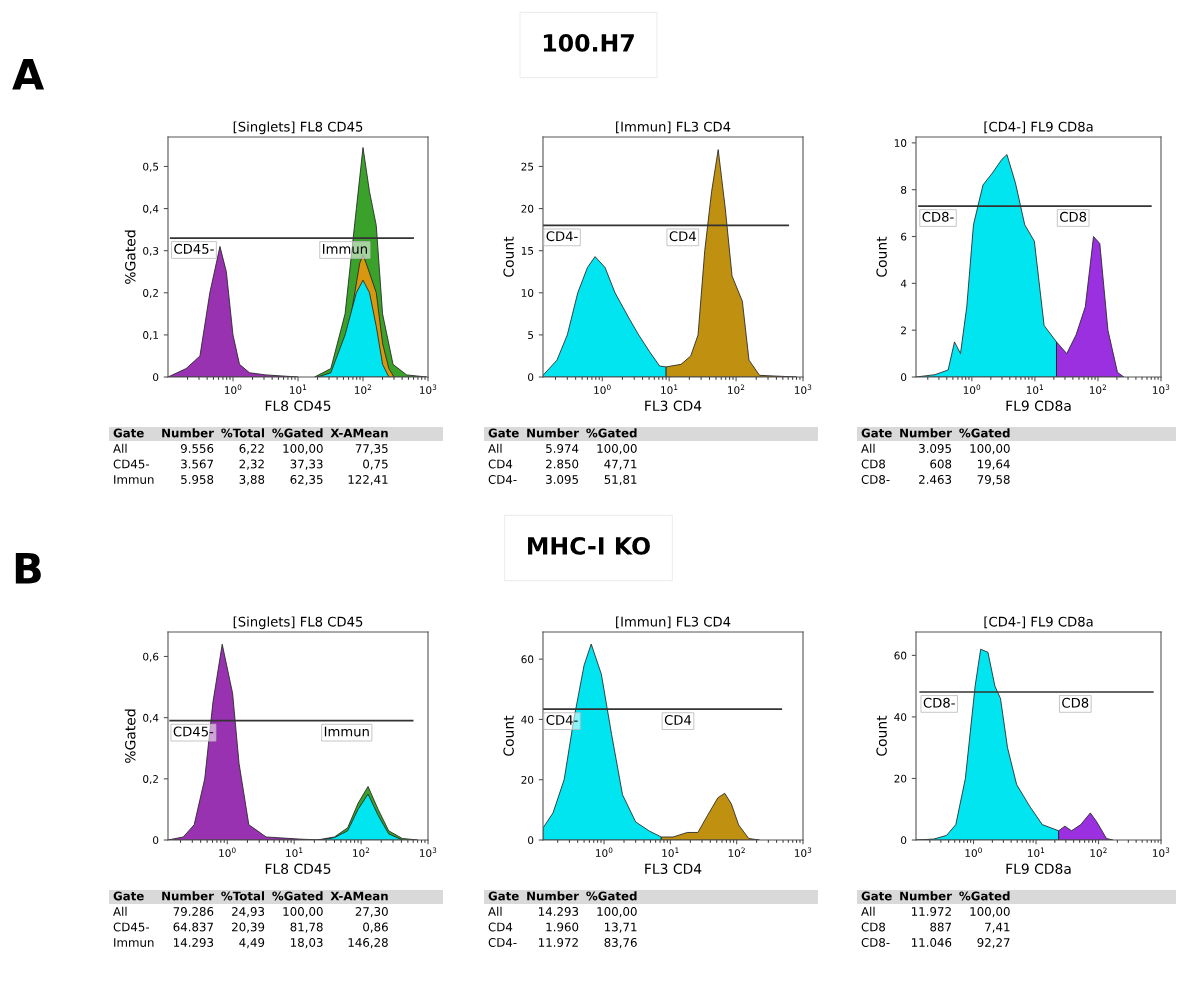 The image size is (1177, 983). What do you see at coordinates (250, 912) in the screenshot?
I see `text: All 79.286 24,93 100,00 27,30` at bounding box center [250, 912].